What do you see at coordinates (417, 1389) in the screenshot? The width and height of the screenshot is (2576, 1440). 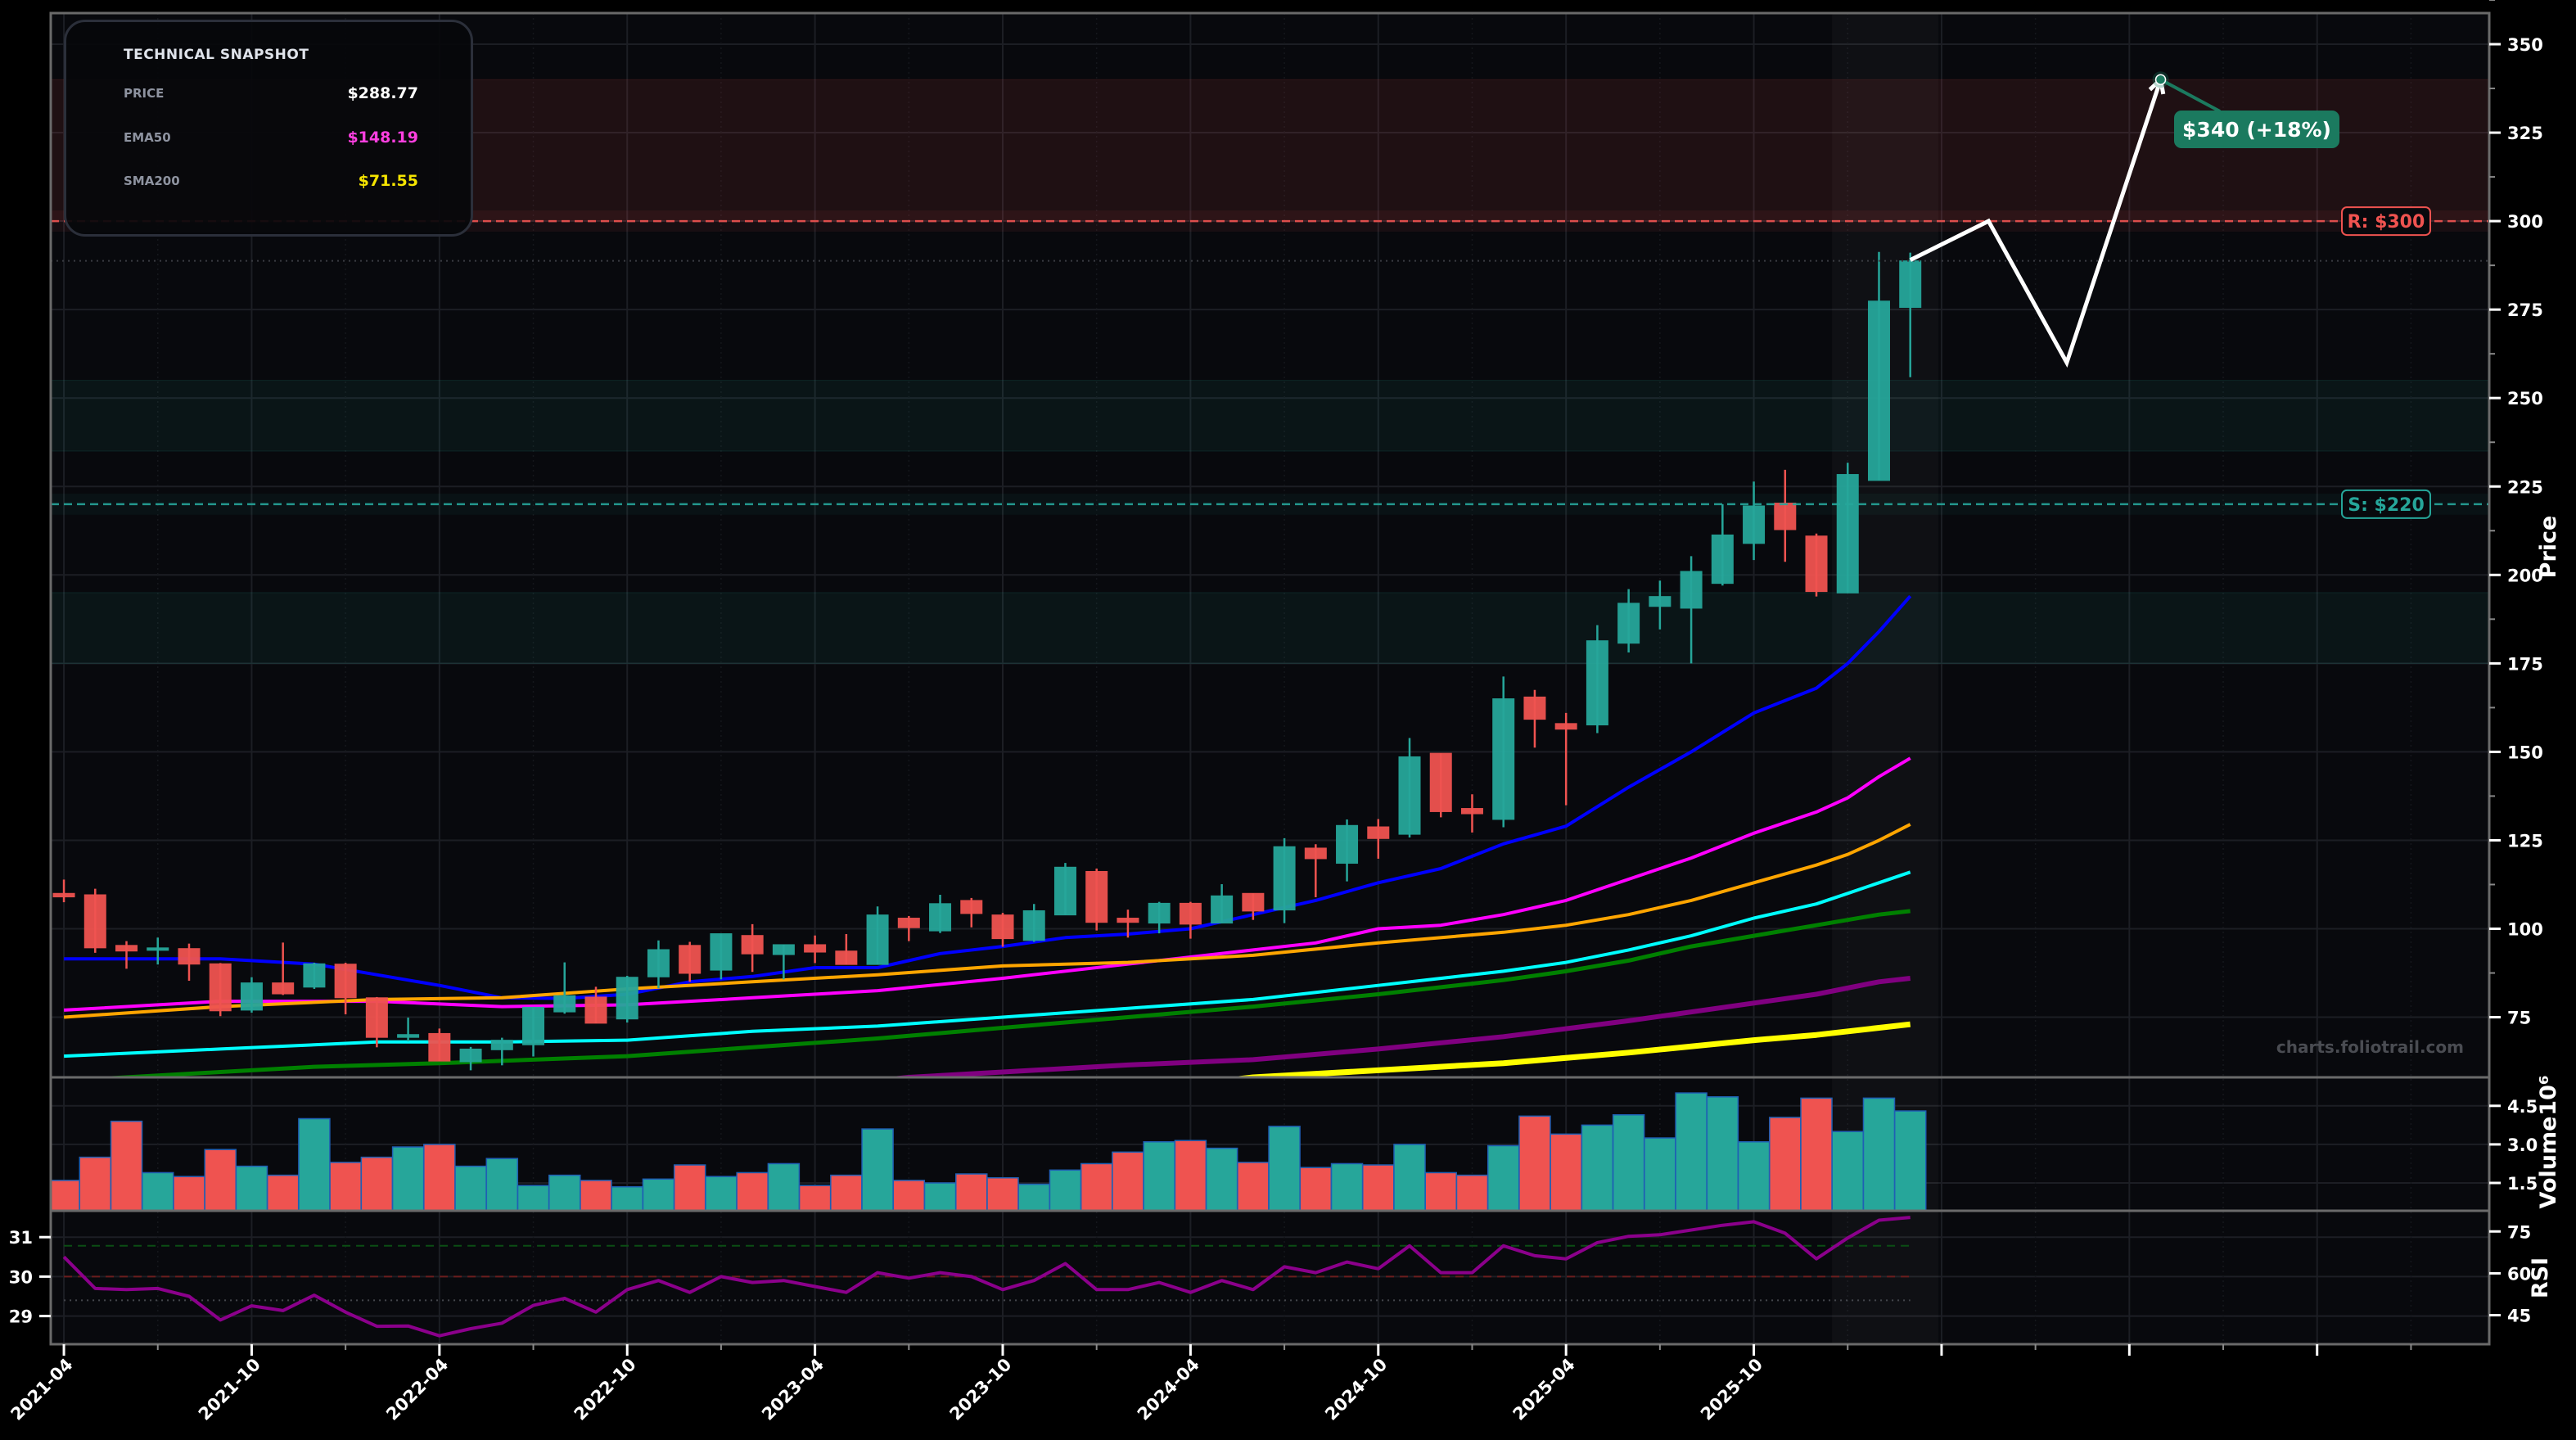 I see `x-tick-label: 2022-04` at bounding box center [417, 1389].